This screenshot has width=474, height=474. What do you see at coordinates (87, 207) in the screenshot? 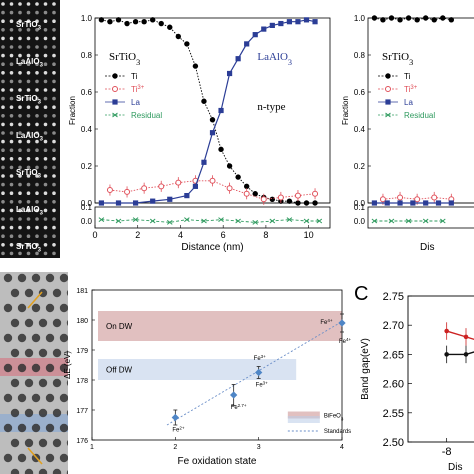
I see `residual-y-tick-label: 0.1` at bounding box center [87, 207].